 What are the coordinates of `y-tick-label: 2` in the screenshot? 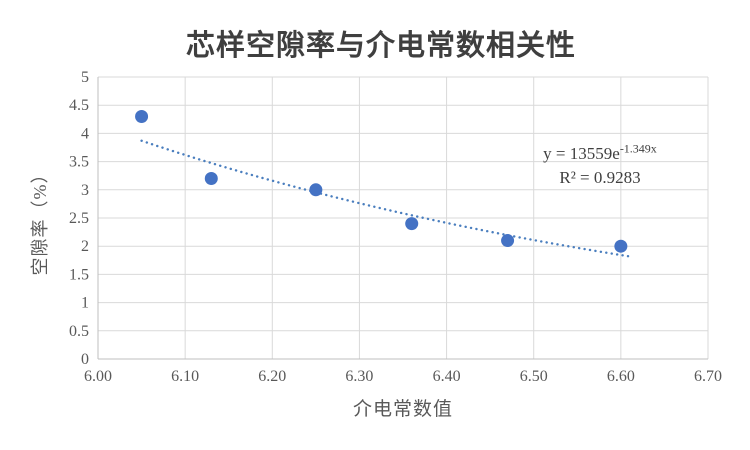 It's located at (85, 246).